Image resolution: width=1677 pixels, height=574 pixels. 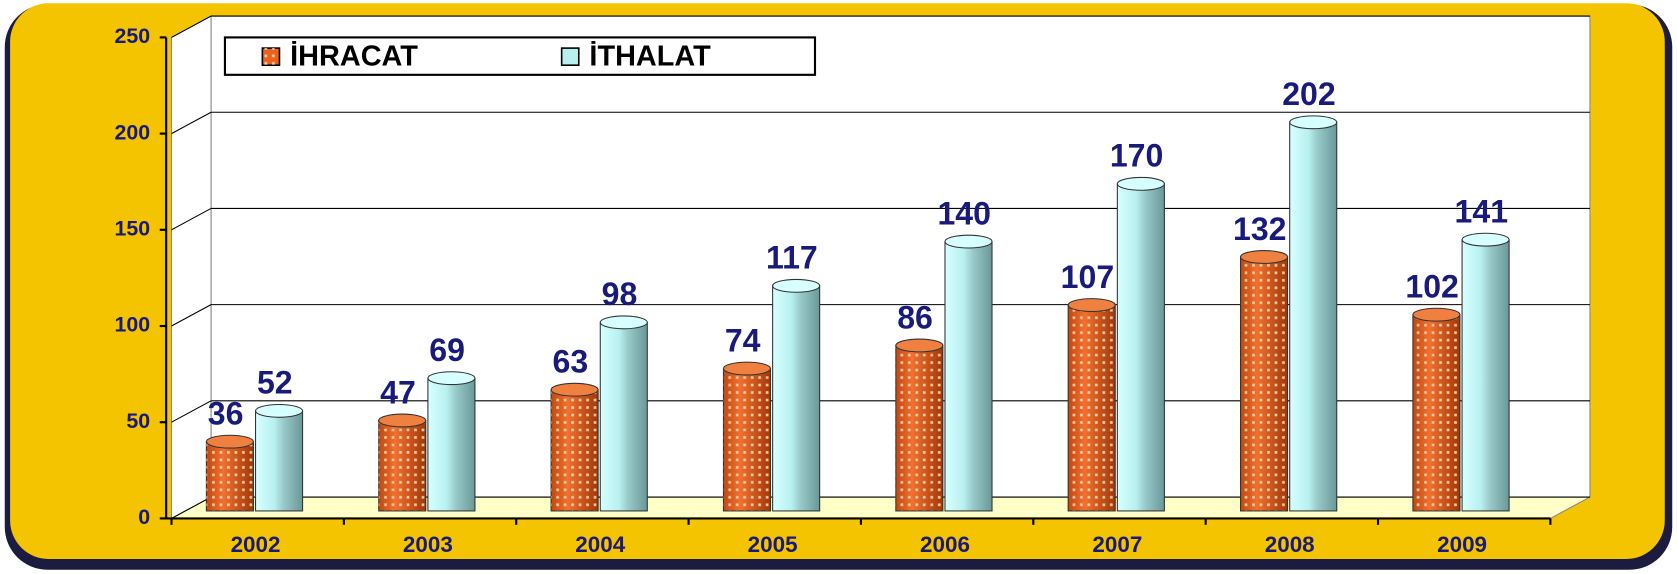 What do you see at coordinates (144, 517) in the screenshot?
I see `y-tick-label: 0` at bounding box center [144, 517].